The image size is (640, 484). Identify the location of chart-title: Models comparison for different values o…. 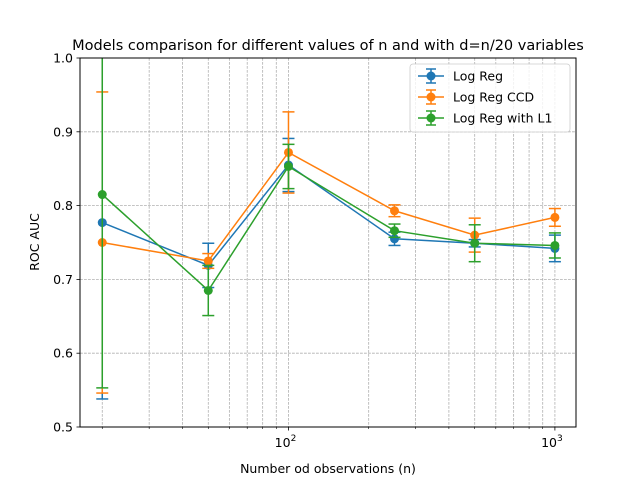
(328, 46).